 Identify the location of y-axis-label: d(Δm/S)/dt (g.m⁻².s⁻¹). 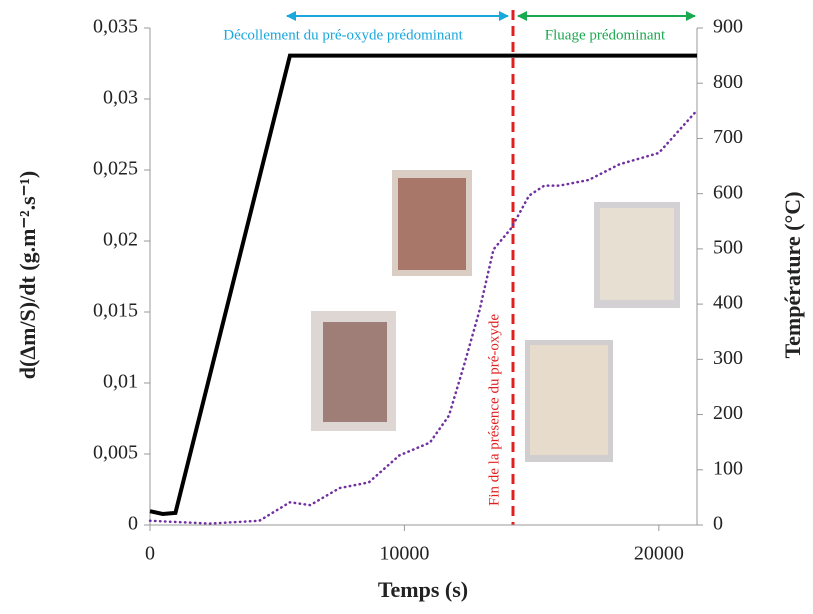
(27, 275).